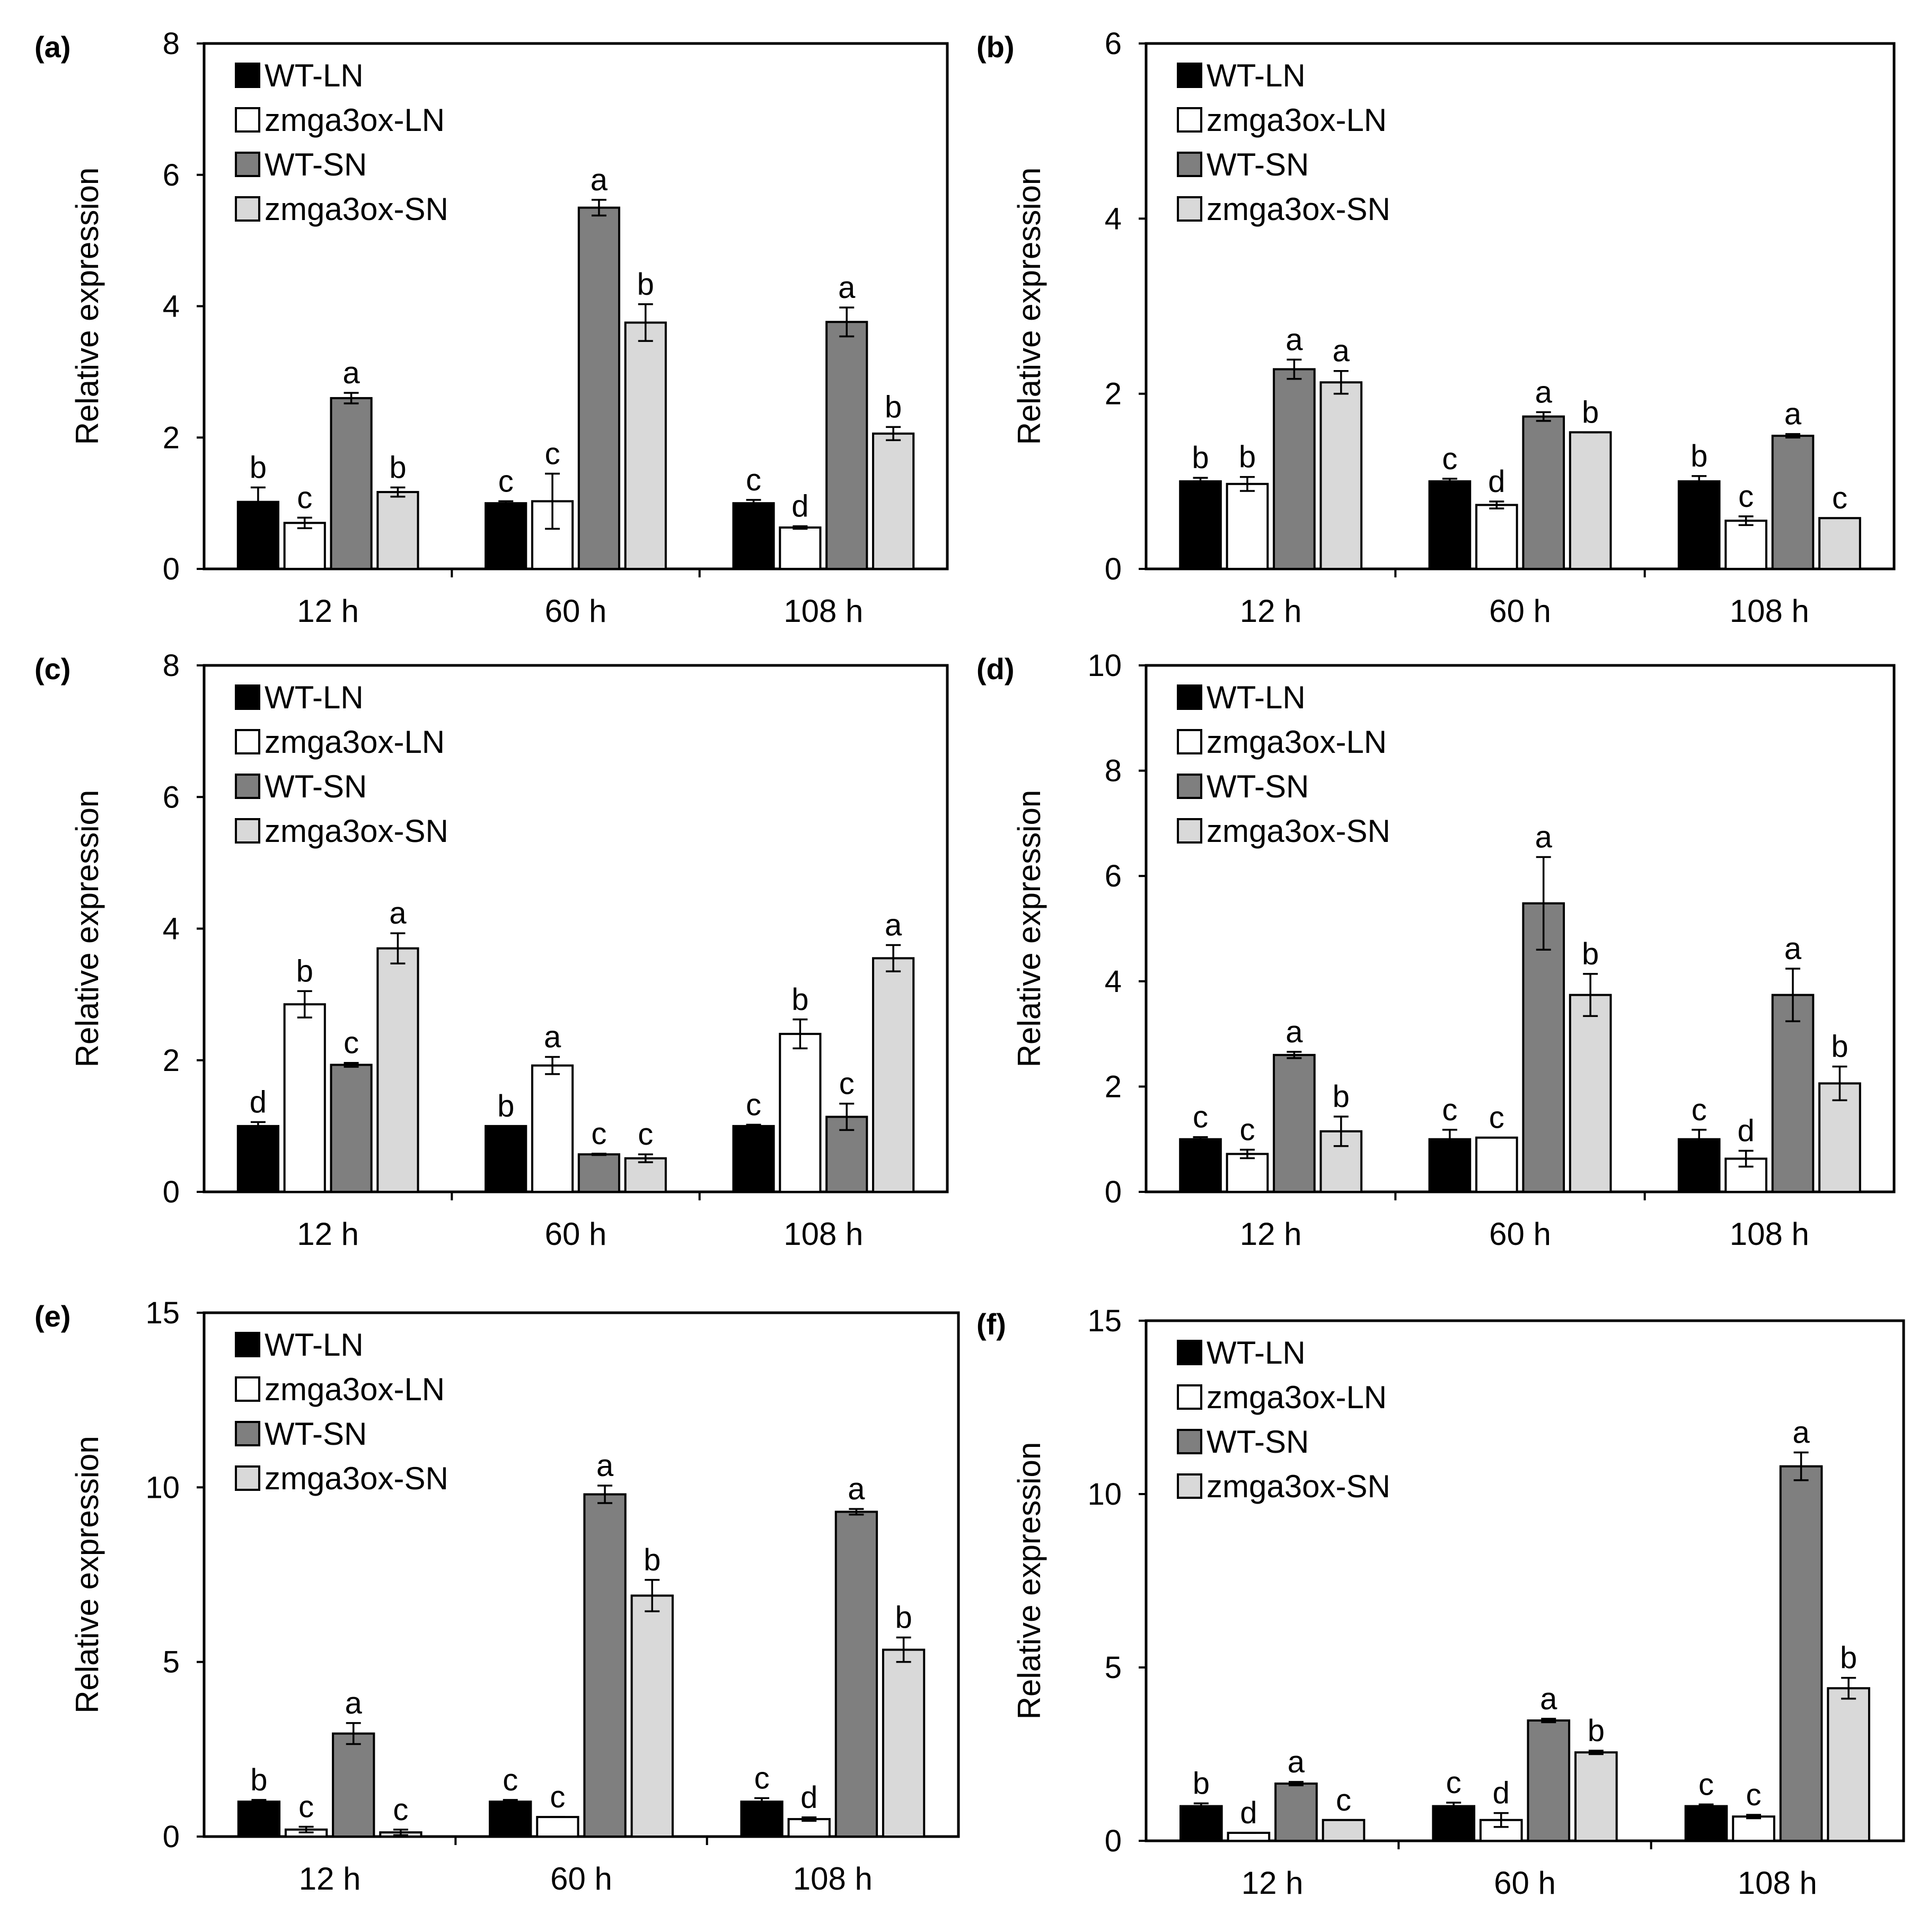  What do you see at coordinates (995, 47) in the screenshot?
I see `panel-label: (b)` at bounding box center [995, 47].